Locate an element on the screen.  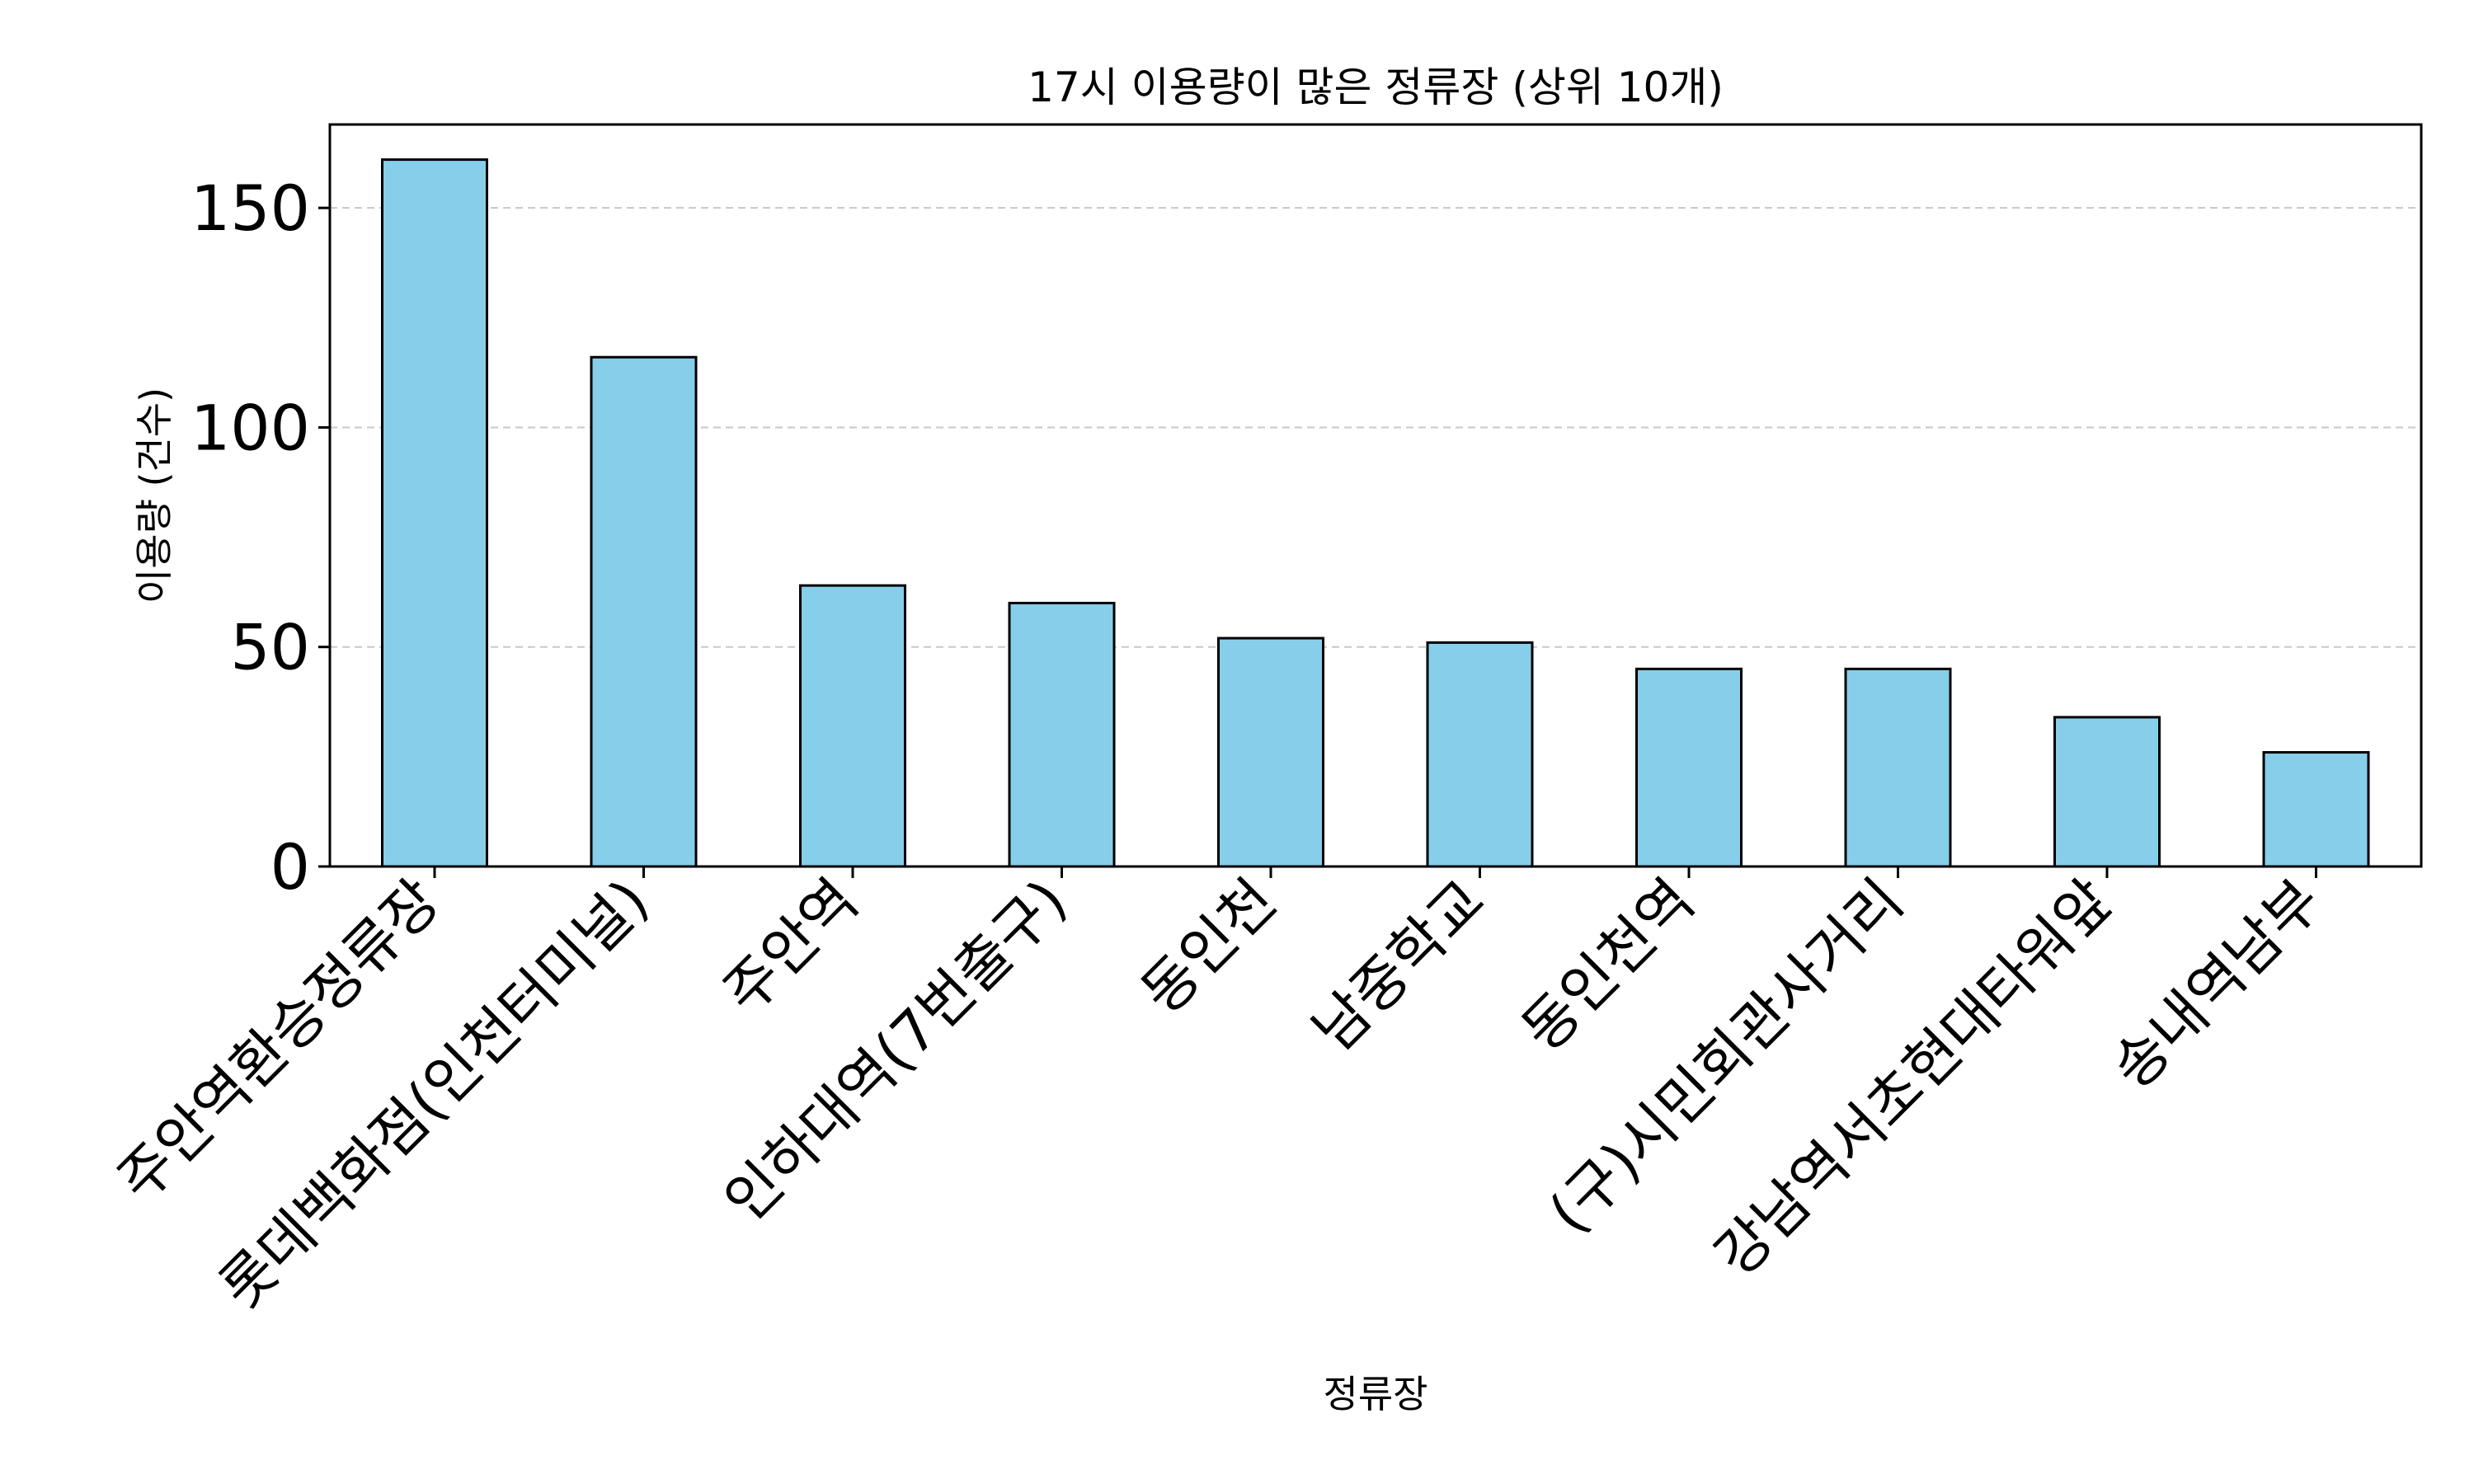
chart-title: 17시 이용량이 많은 정류장 (상위 10개) is located at coordinates (1376, 87).